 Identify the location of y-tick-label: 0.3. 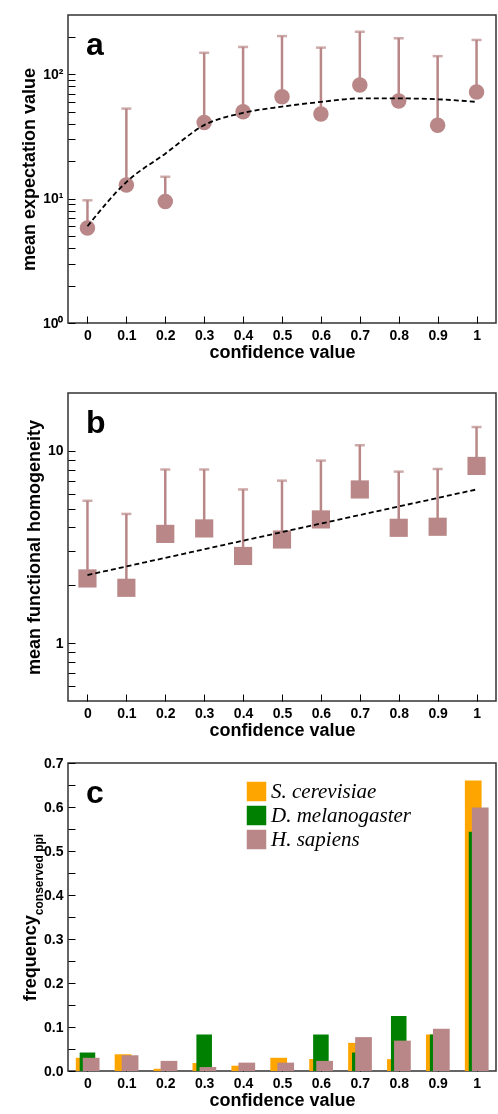
(54, 938).